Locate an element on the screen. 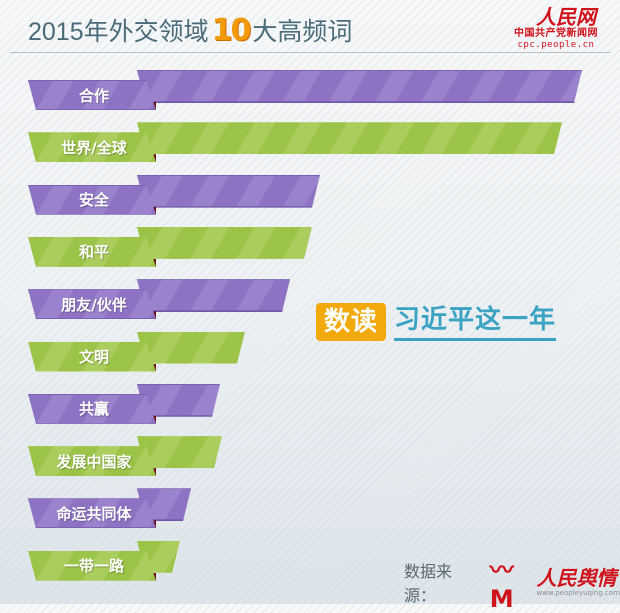  source-name: 人民舆情 www.peopleyuqing.com is located at coordinates (578, 582).